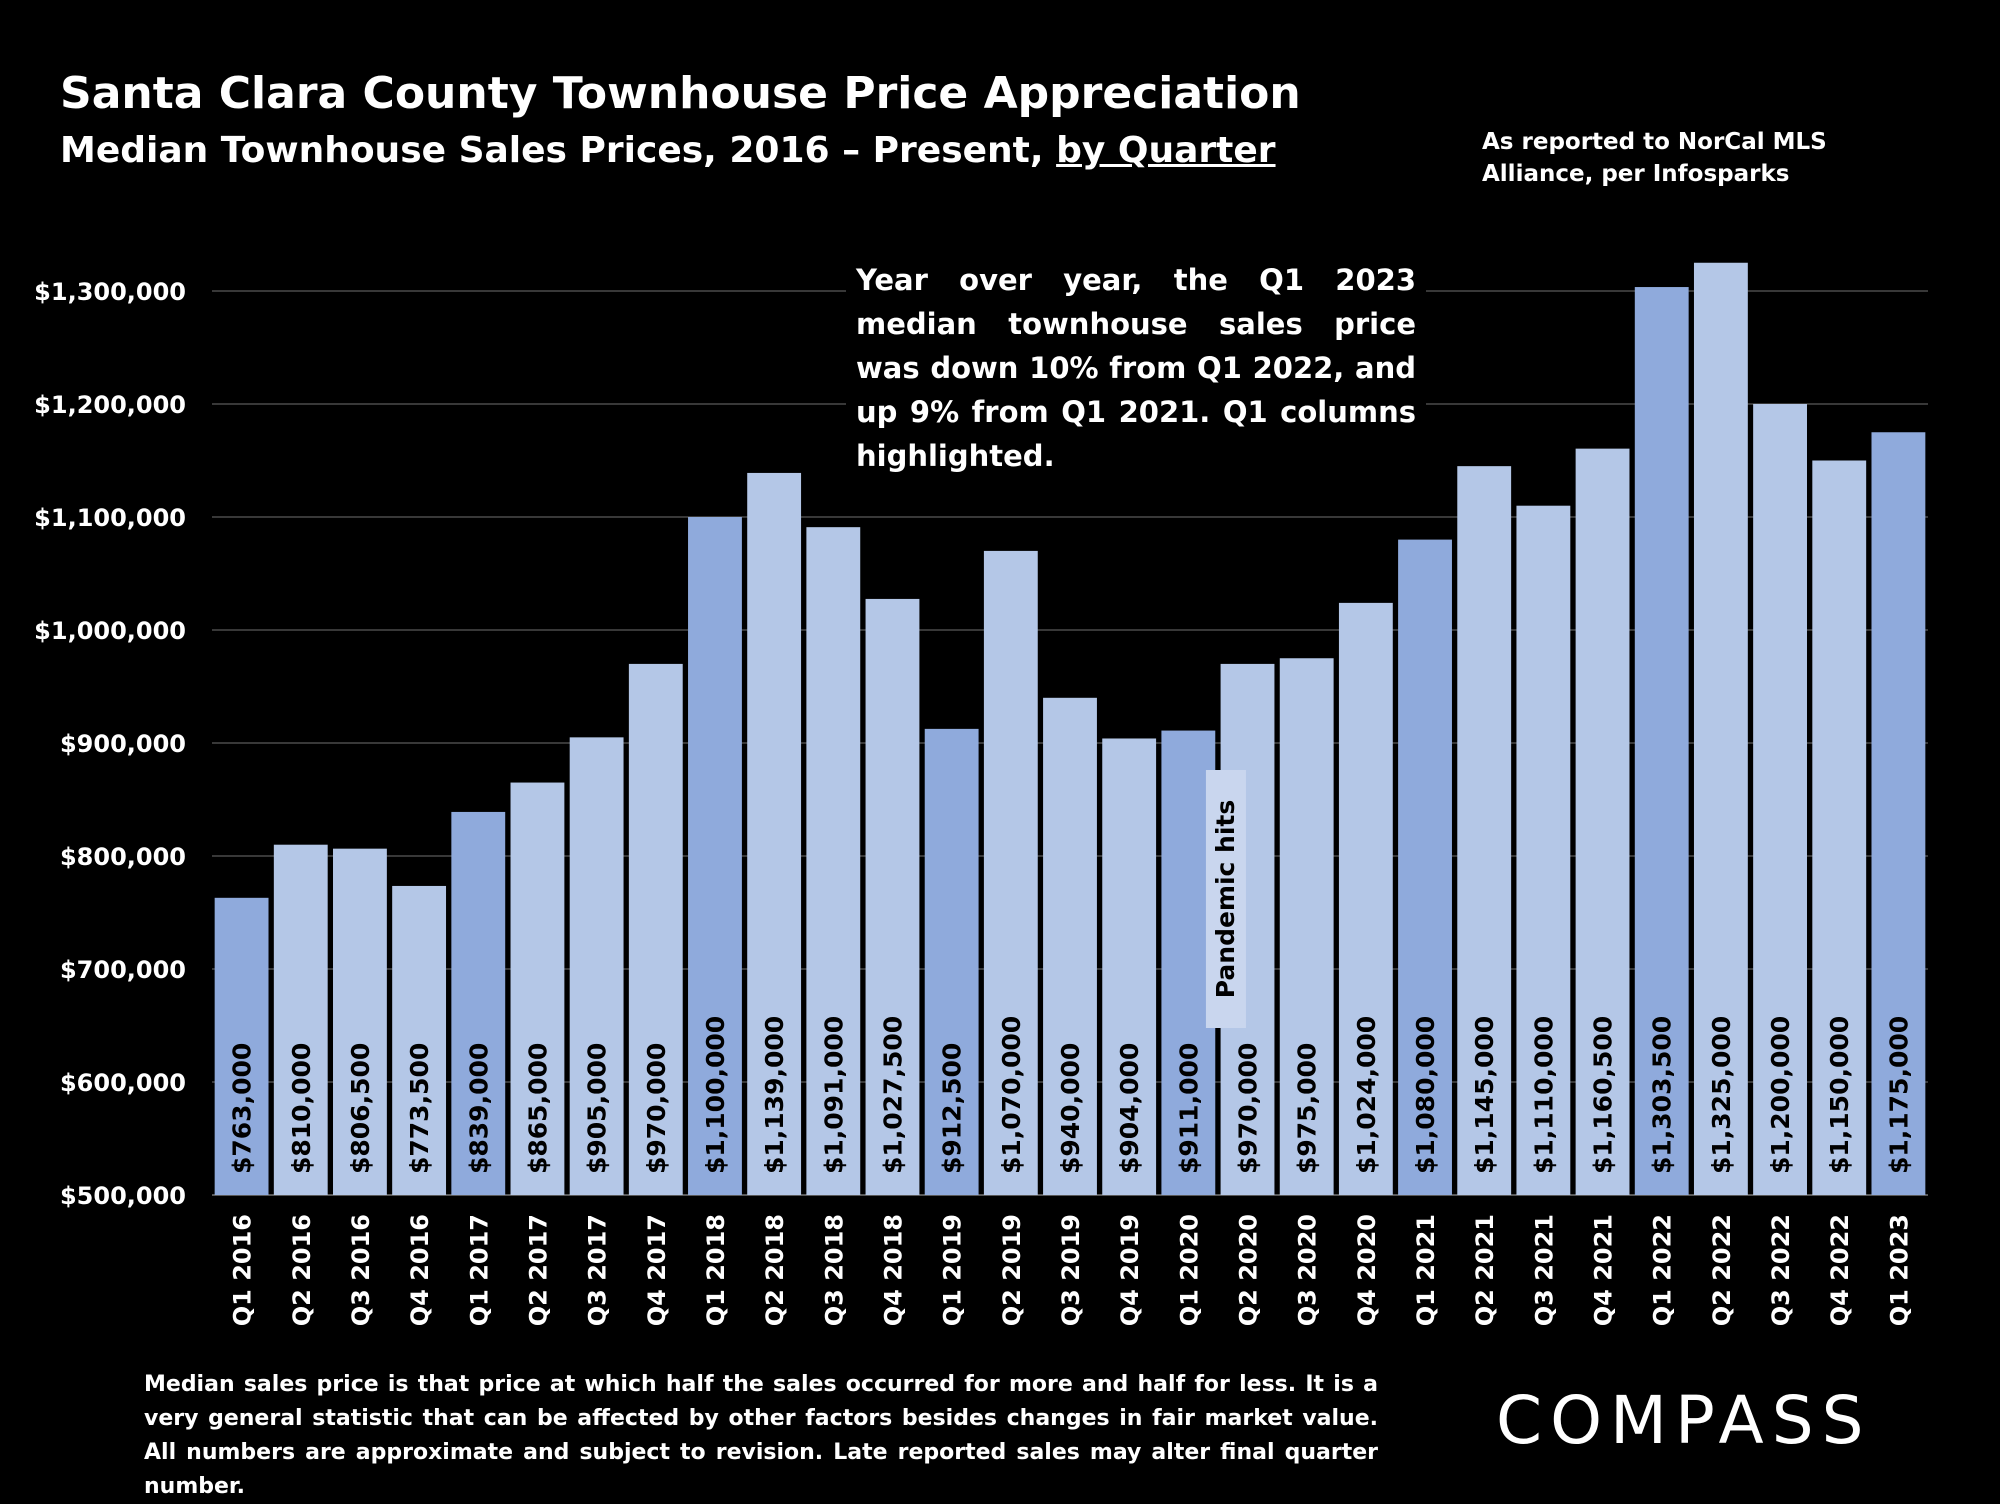 The height and width of the screenshot is (1504, 2000). I want to click on y-tick-label: $900,000, so click(123, 744).